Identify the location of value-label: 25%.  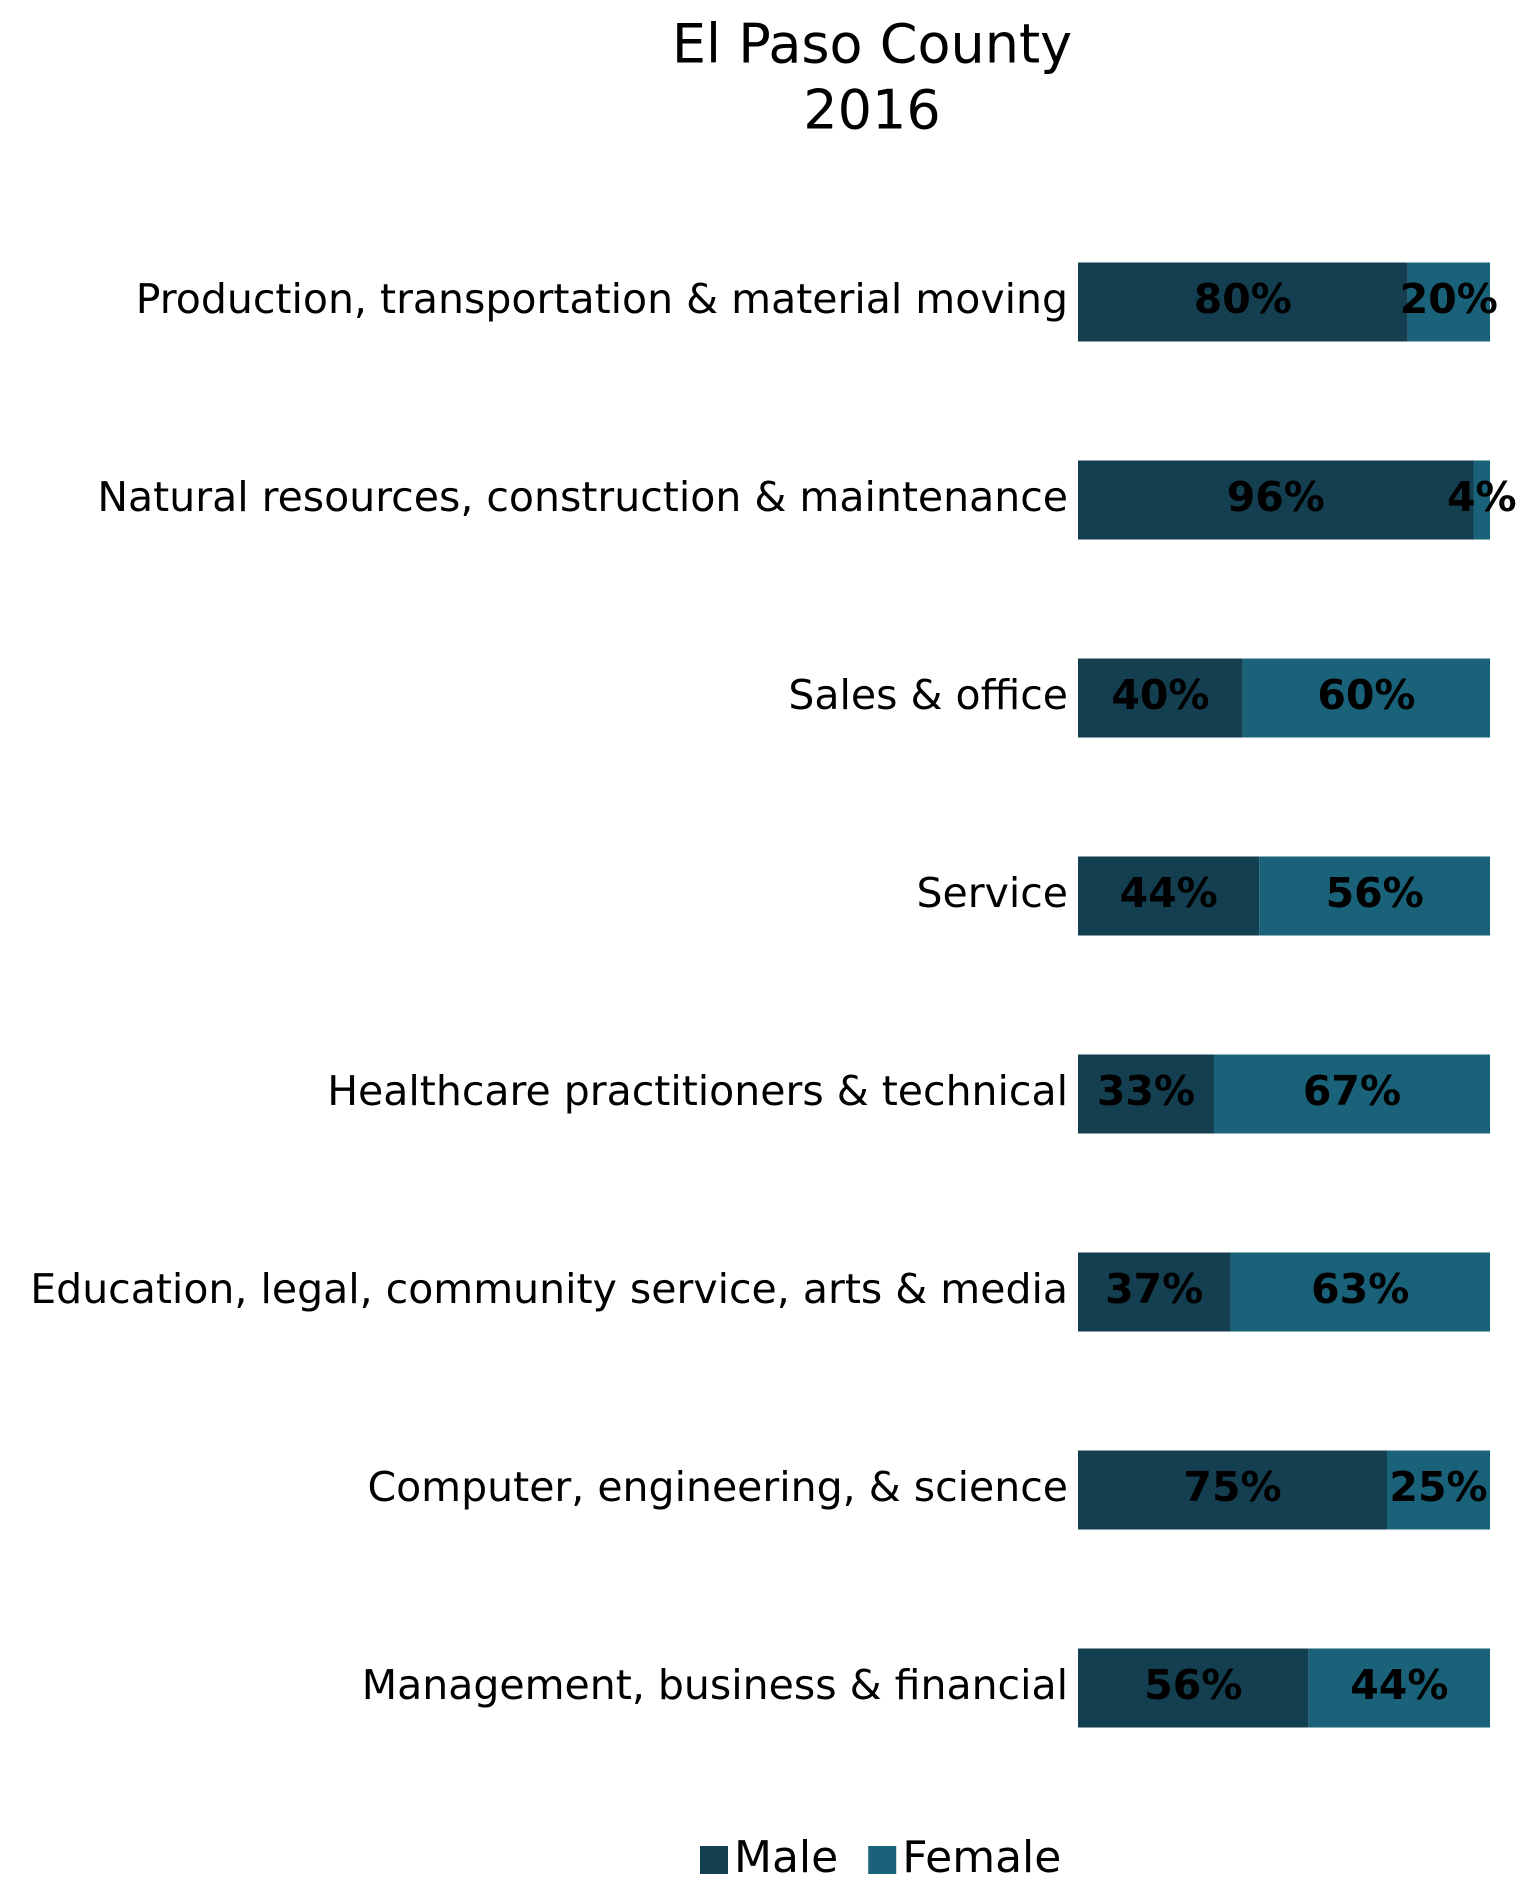
(1438, 1487).